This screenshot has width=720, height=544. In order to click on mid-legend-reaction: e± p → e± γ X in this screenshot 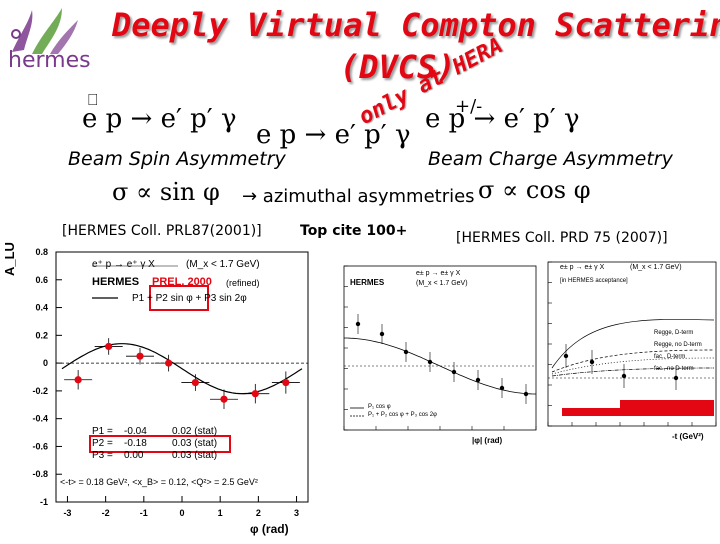, I will do `click(438, 273)`.